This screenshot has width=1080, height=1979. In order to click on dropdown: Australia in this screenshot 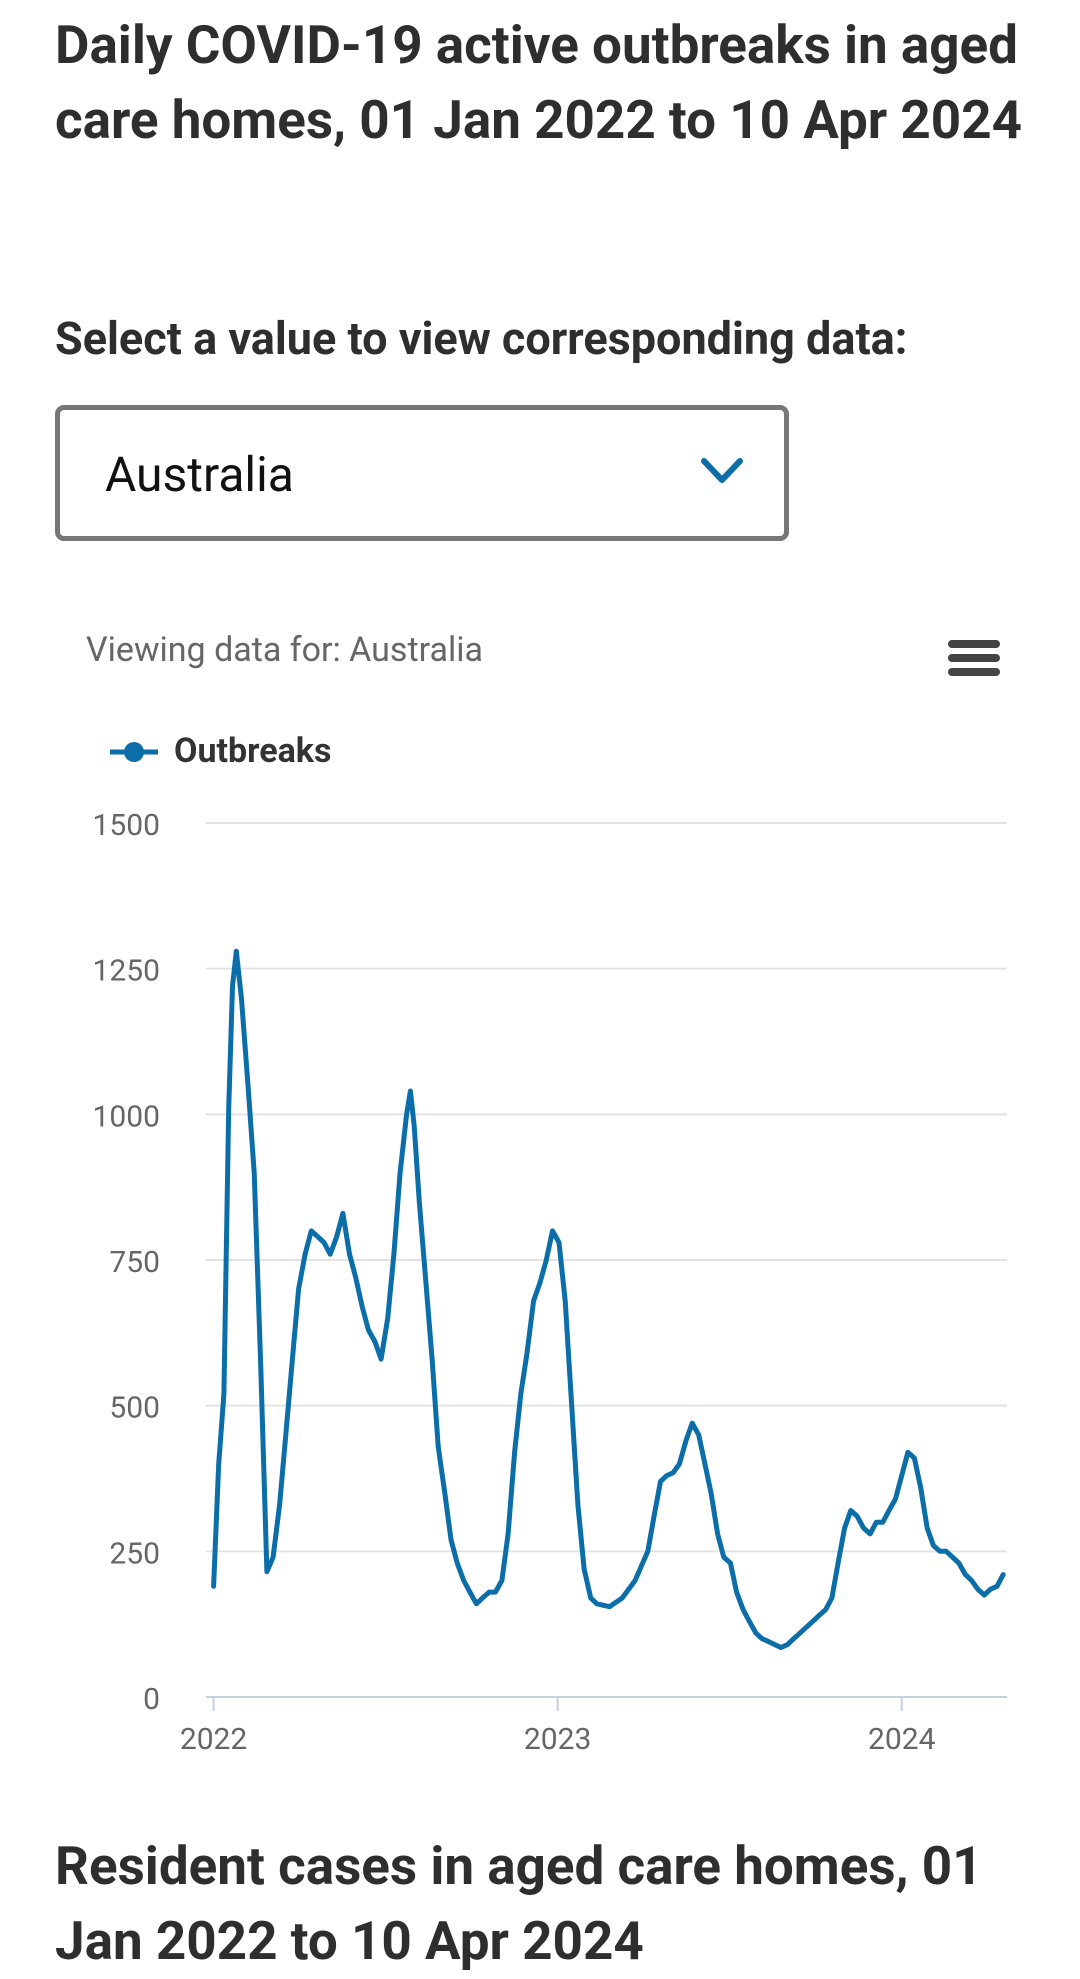, I will do `click(422, 473)`.